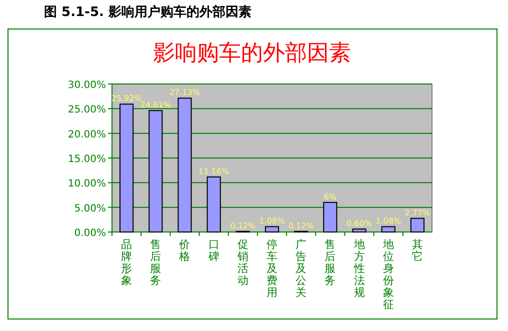  I want to click on x-tick-label: 广告及公关, so click(301, 268).